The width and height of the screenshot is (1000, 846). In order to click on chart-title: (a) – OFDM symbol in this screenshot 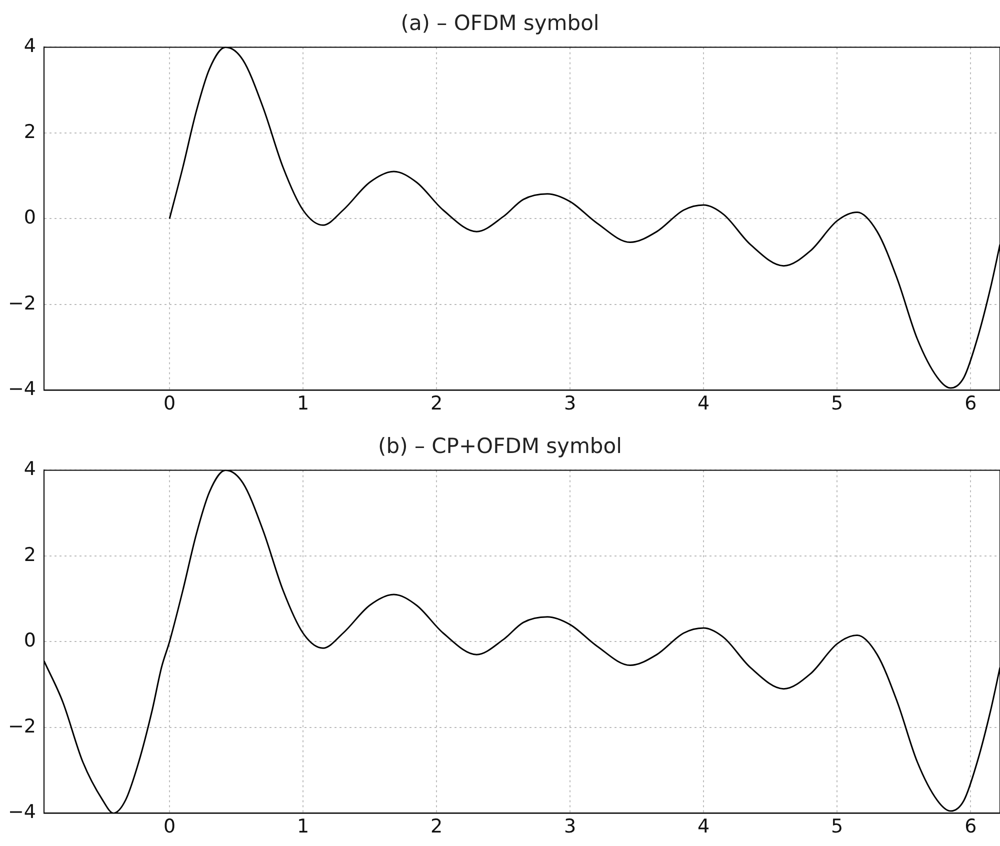, I will do `click(500, 23)`.